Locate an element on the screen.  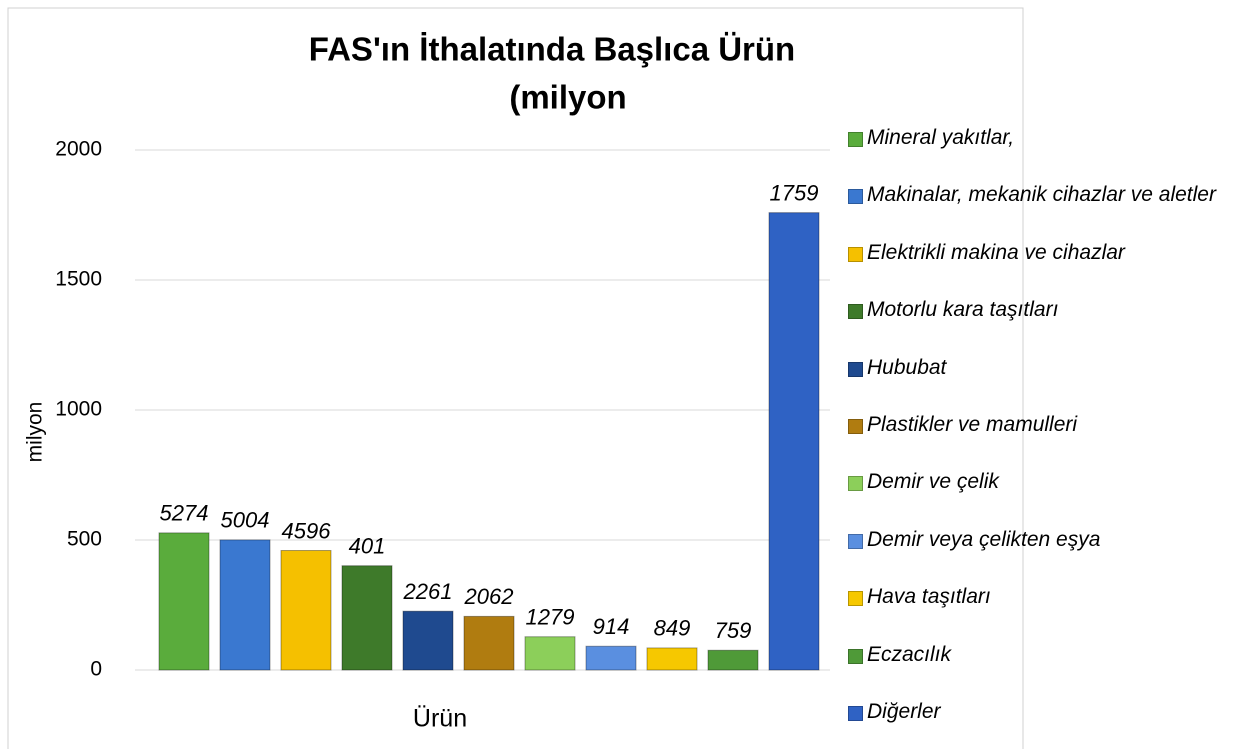
legend-label: Plastikler ve mamulleri is located at coordinates (972, 424).